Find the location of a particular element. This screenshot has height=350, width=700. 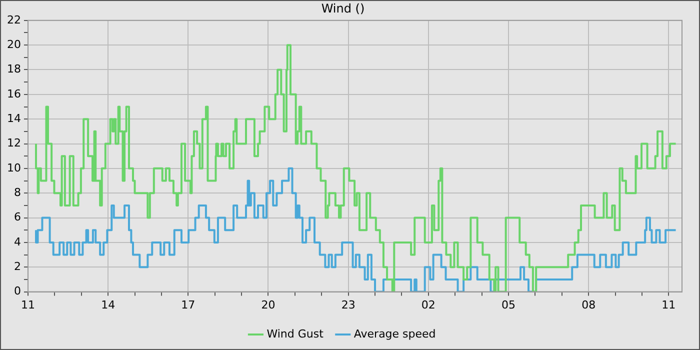

x-tick-label: 05 is located at coordinates (508, 305).